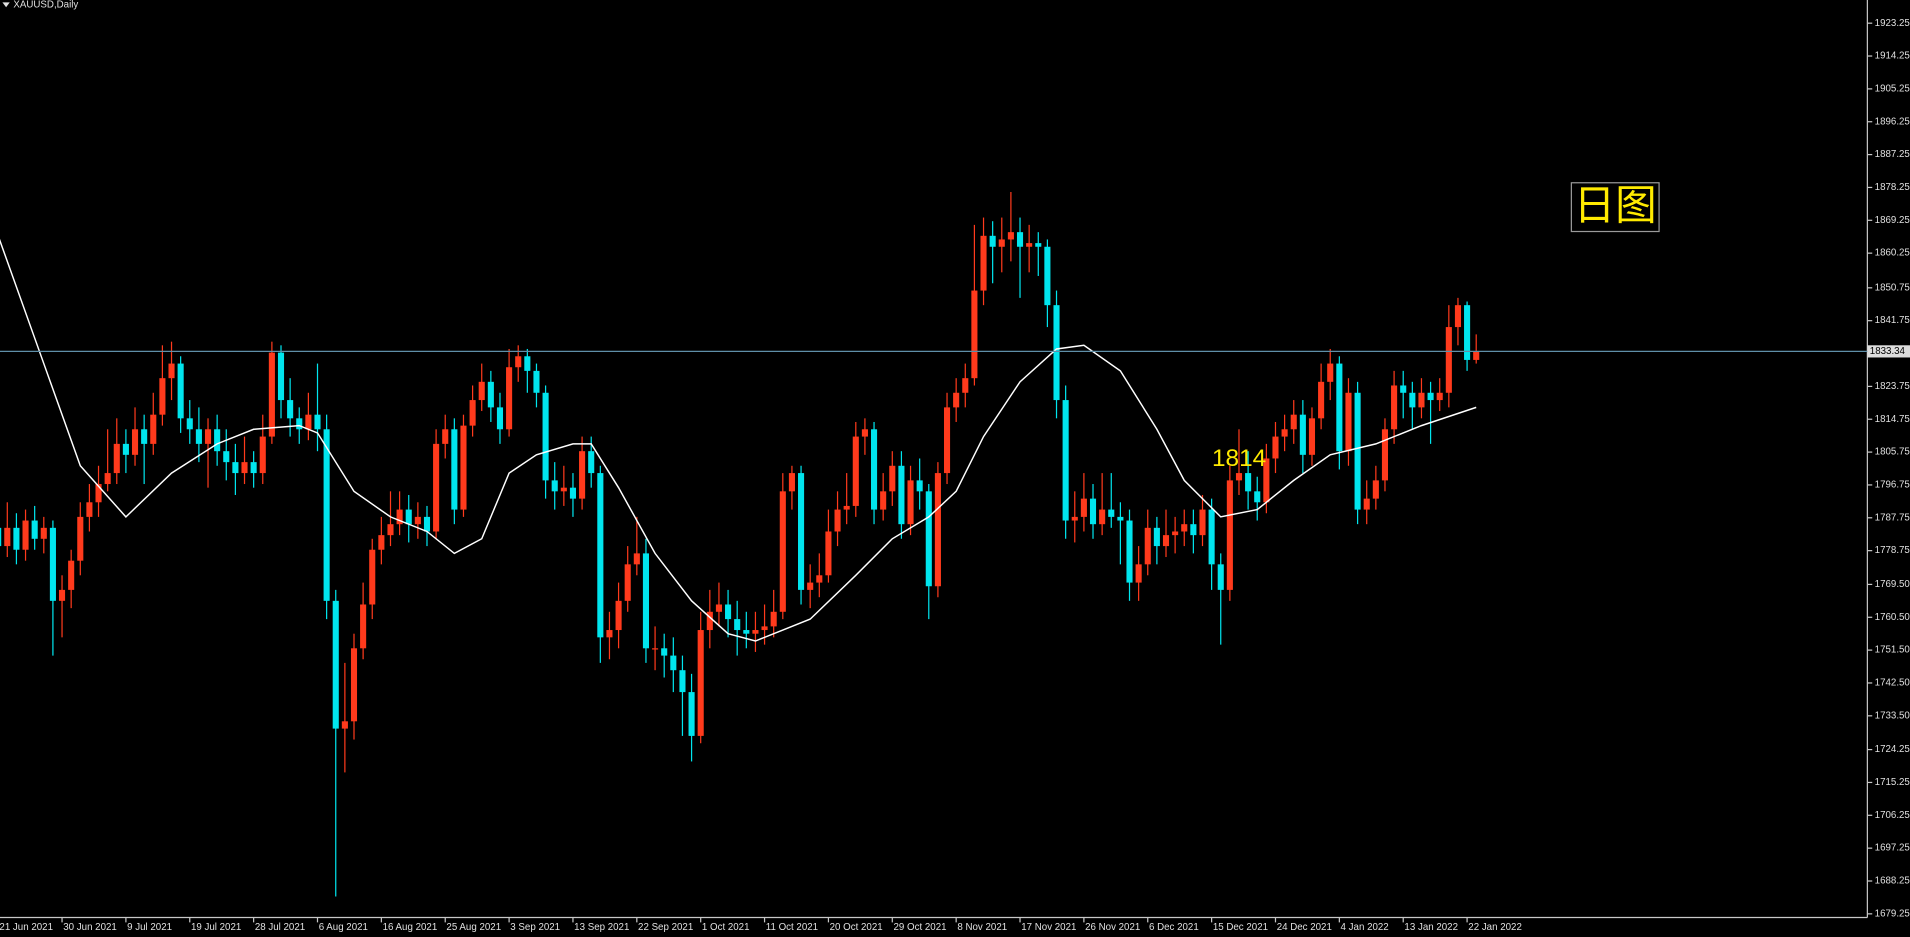  What do you see at coordinates (1892, 913) in the screenshot?
I see `y-tick-label: 1679.25` at bounding box center [1892, 913].